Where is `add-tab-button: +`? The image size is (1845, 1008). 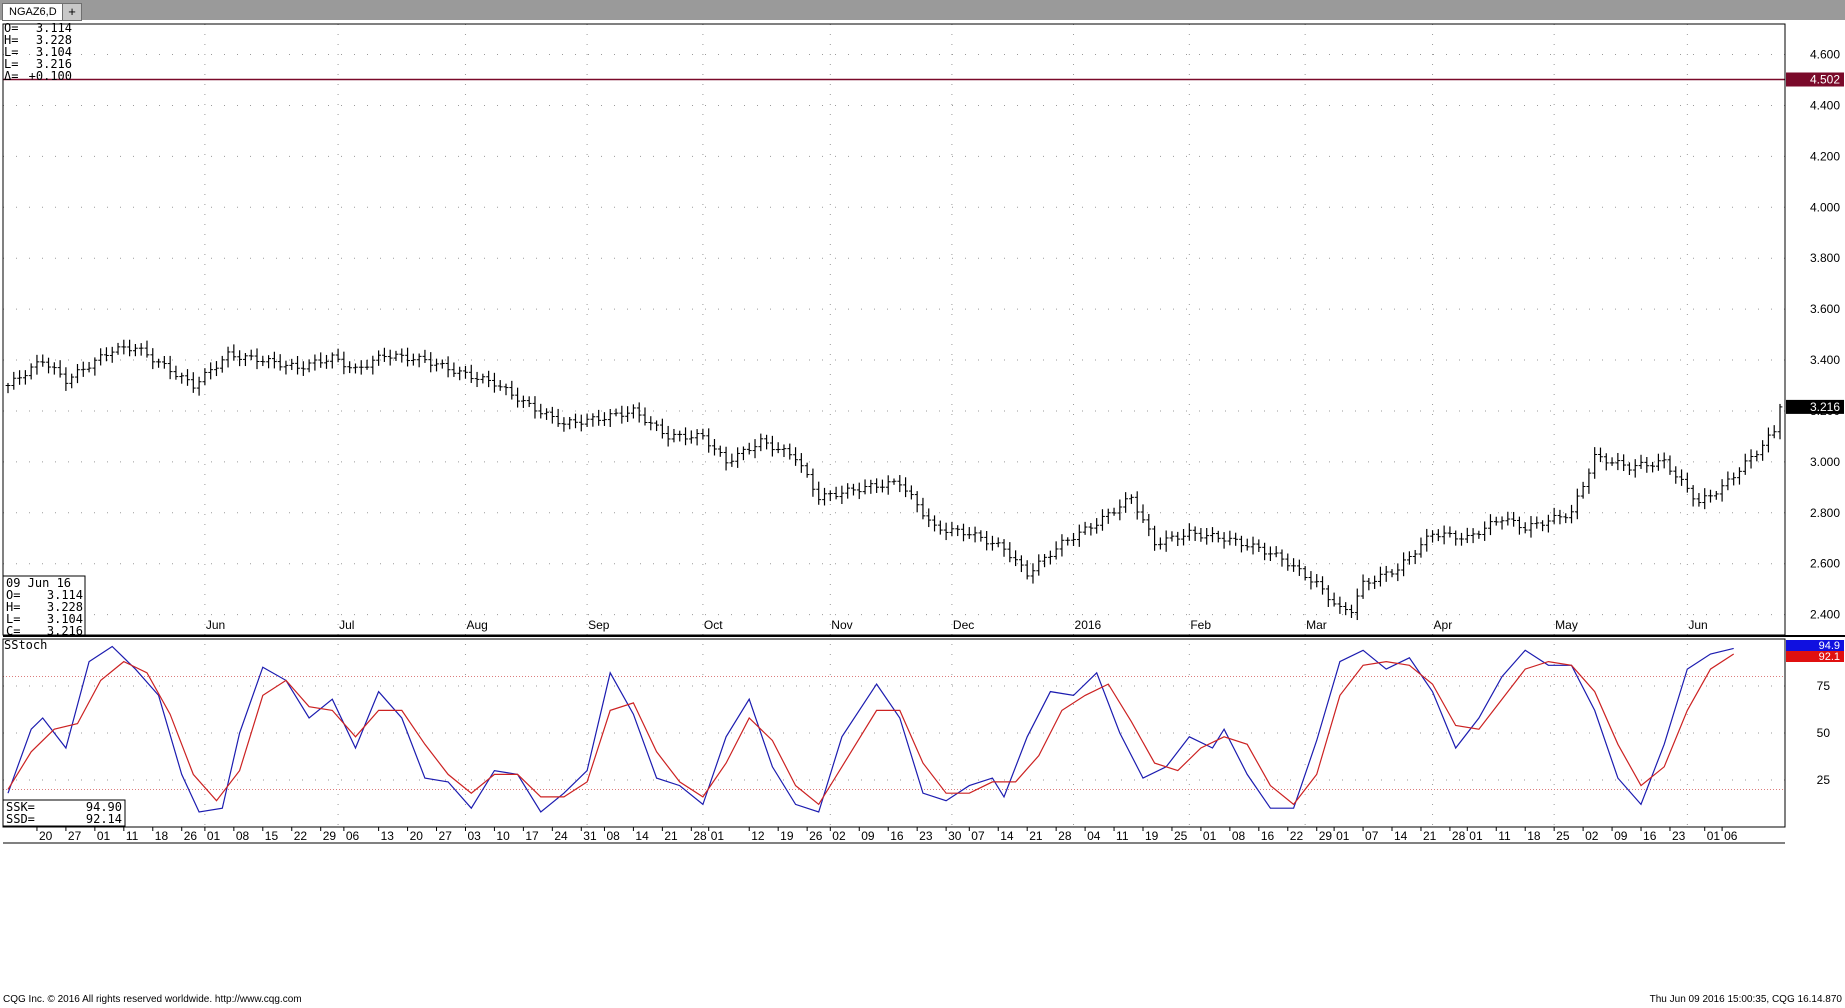 add-tab-button: + is located at coordinates (72, 12).